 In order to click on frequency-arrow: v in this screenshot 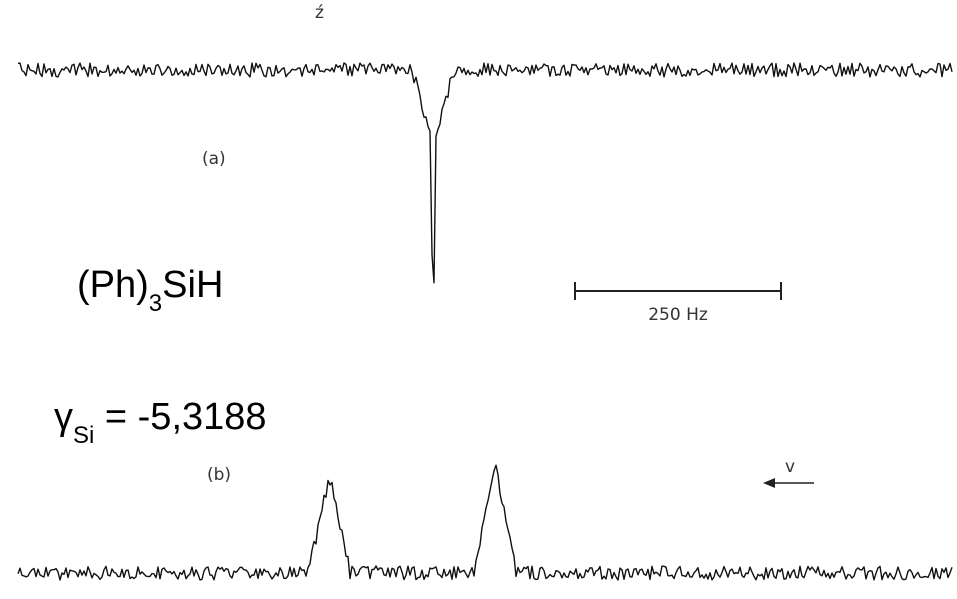, I will do `click(788, 472)`.